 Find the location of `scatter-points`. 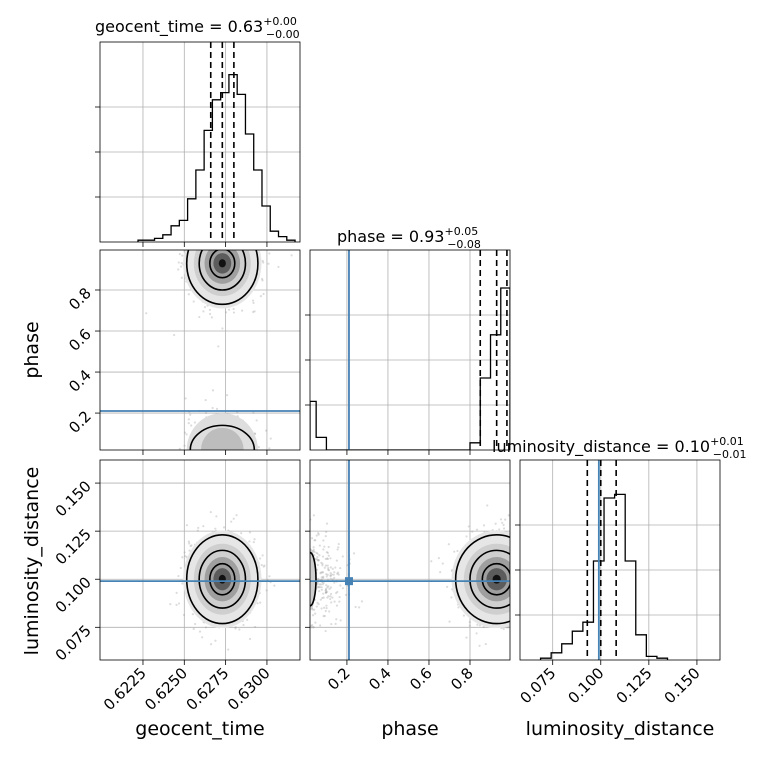

scatter-points is located at coordinates (428, 575).